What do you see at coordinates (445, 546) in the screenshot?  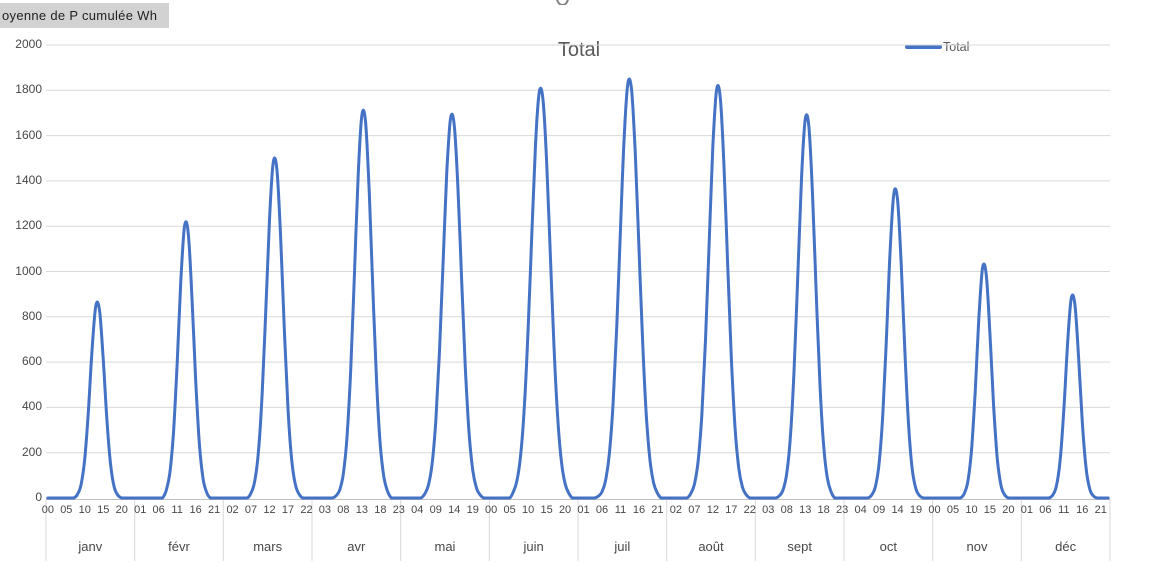 I see `x-axis-month-label: mai` at bounding box center [445, 546].